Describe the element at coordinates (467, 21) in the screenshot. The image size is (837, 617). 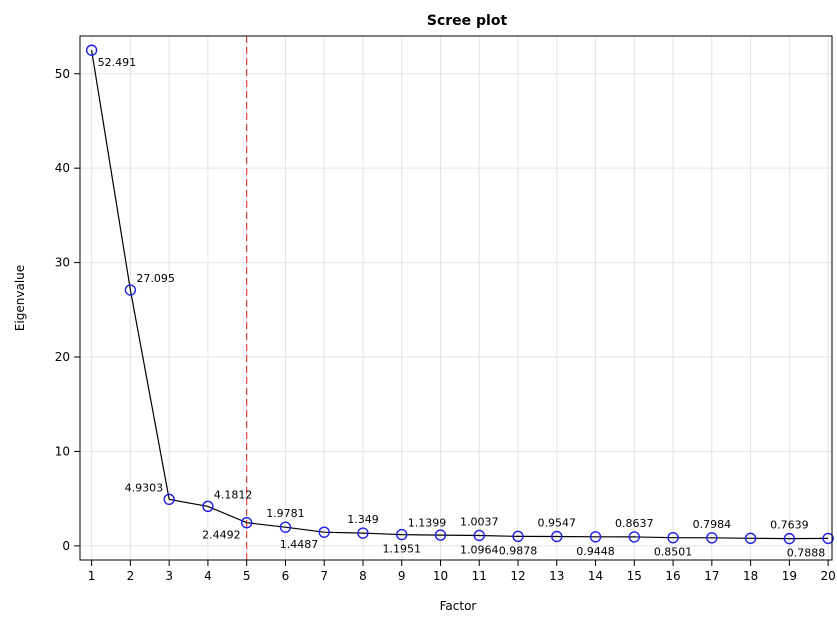
I see `chart-title: Scree plot` at that location.